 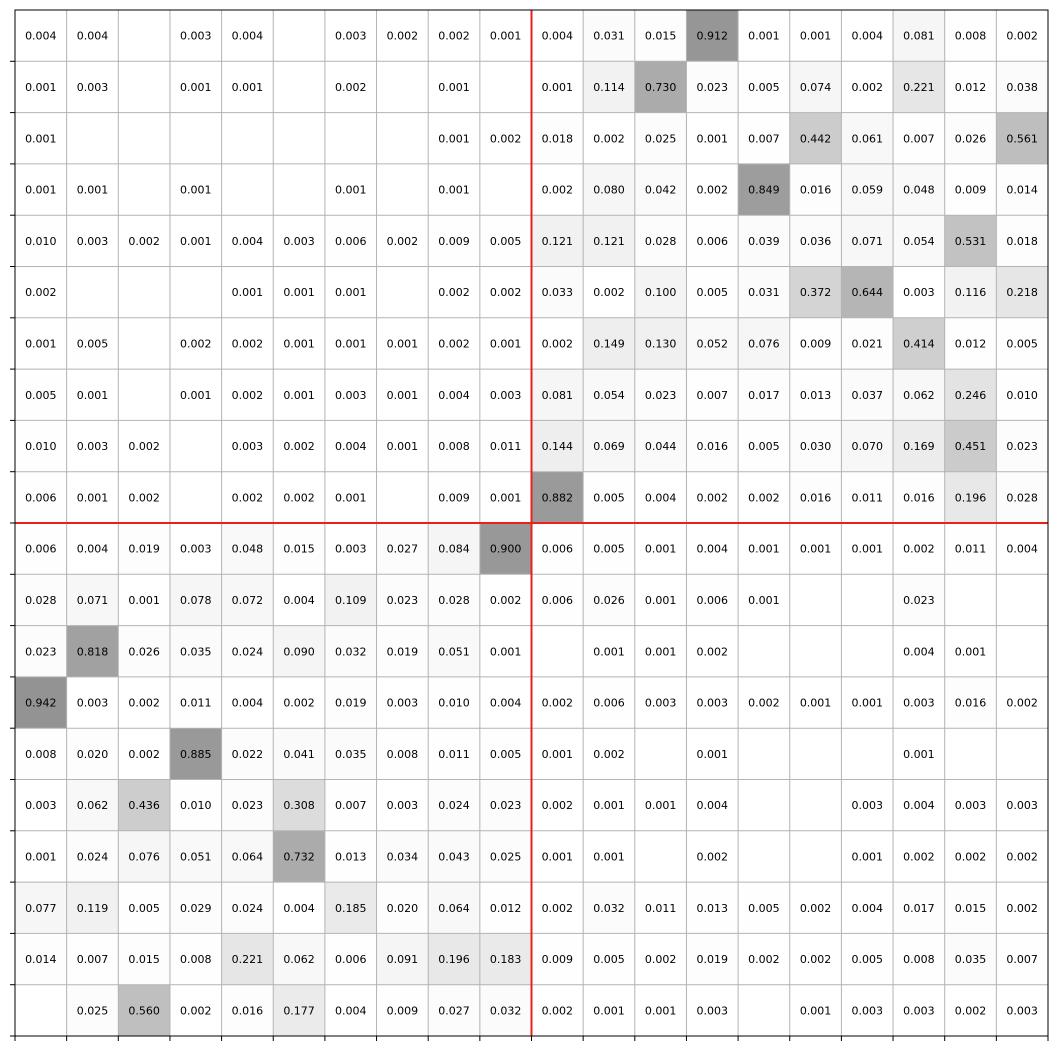 What do you see at coordinates (196, 754) in the screenshot?
I see `cell-value-label: 0.885` at bounding box center [196, 754].